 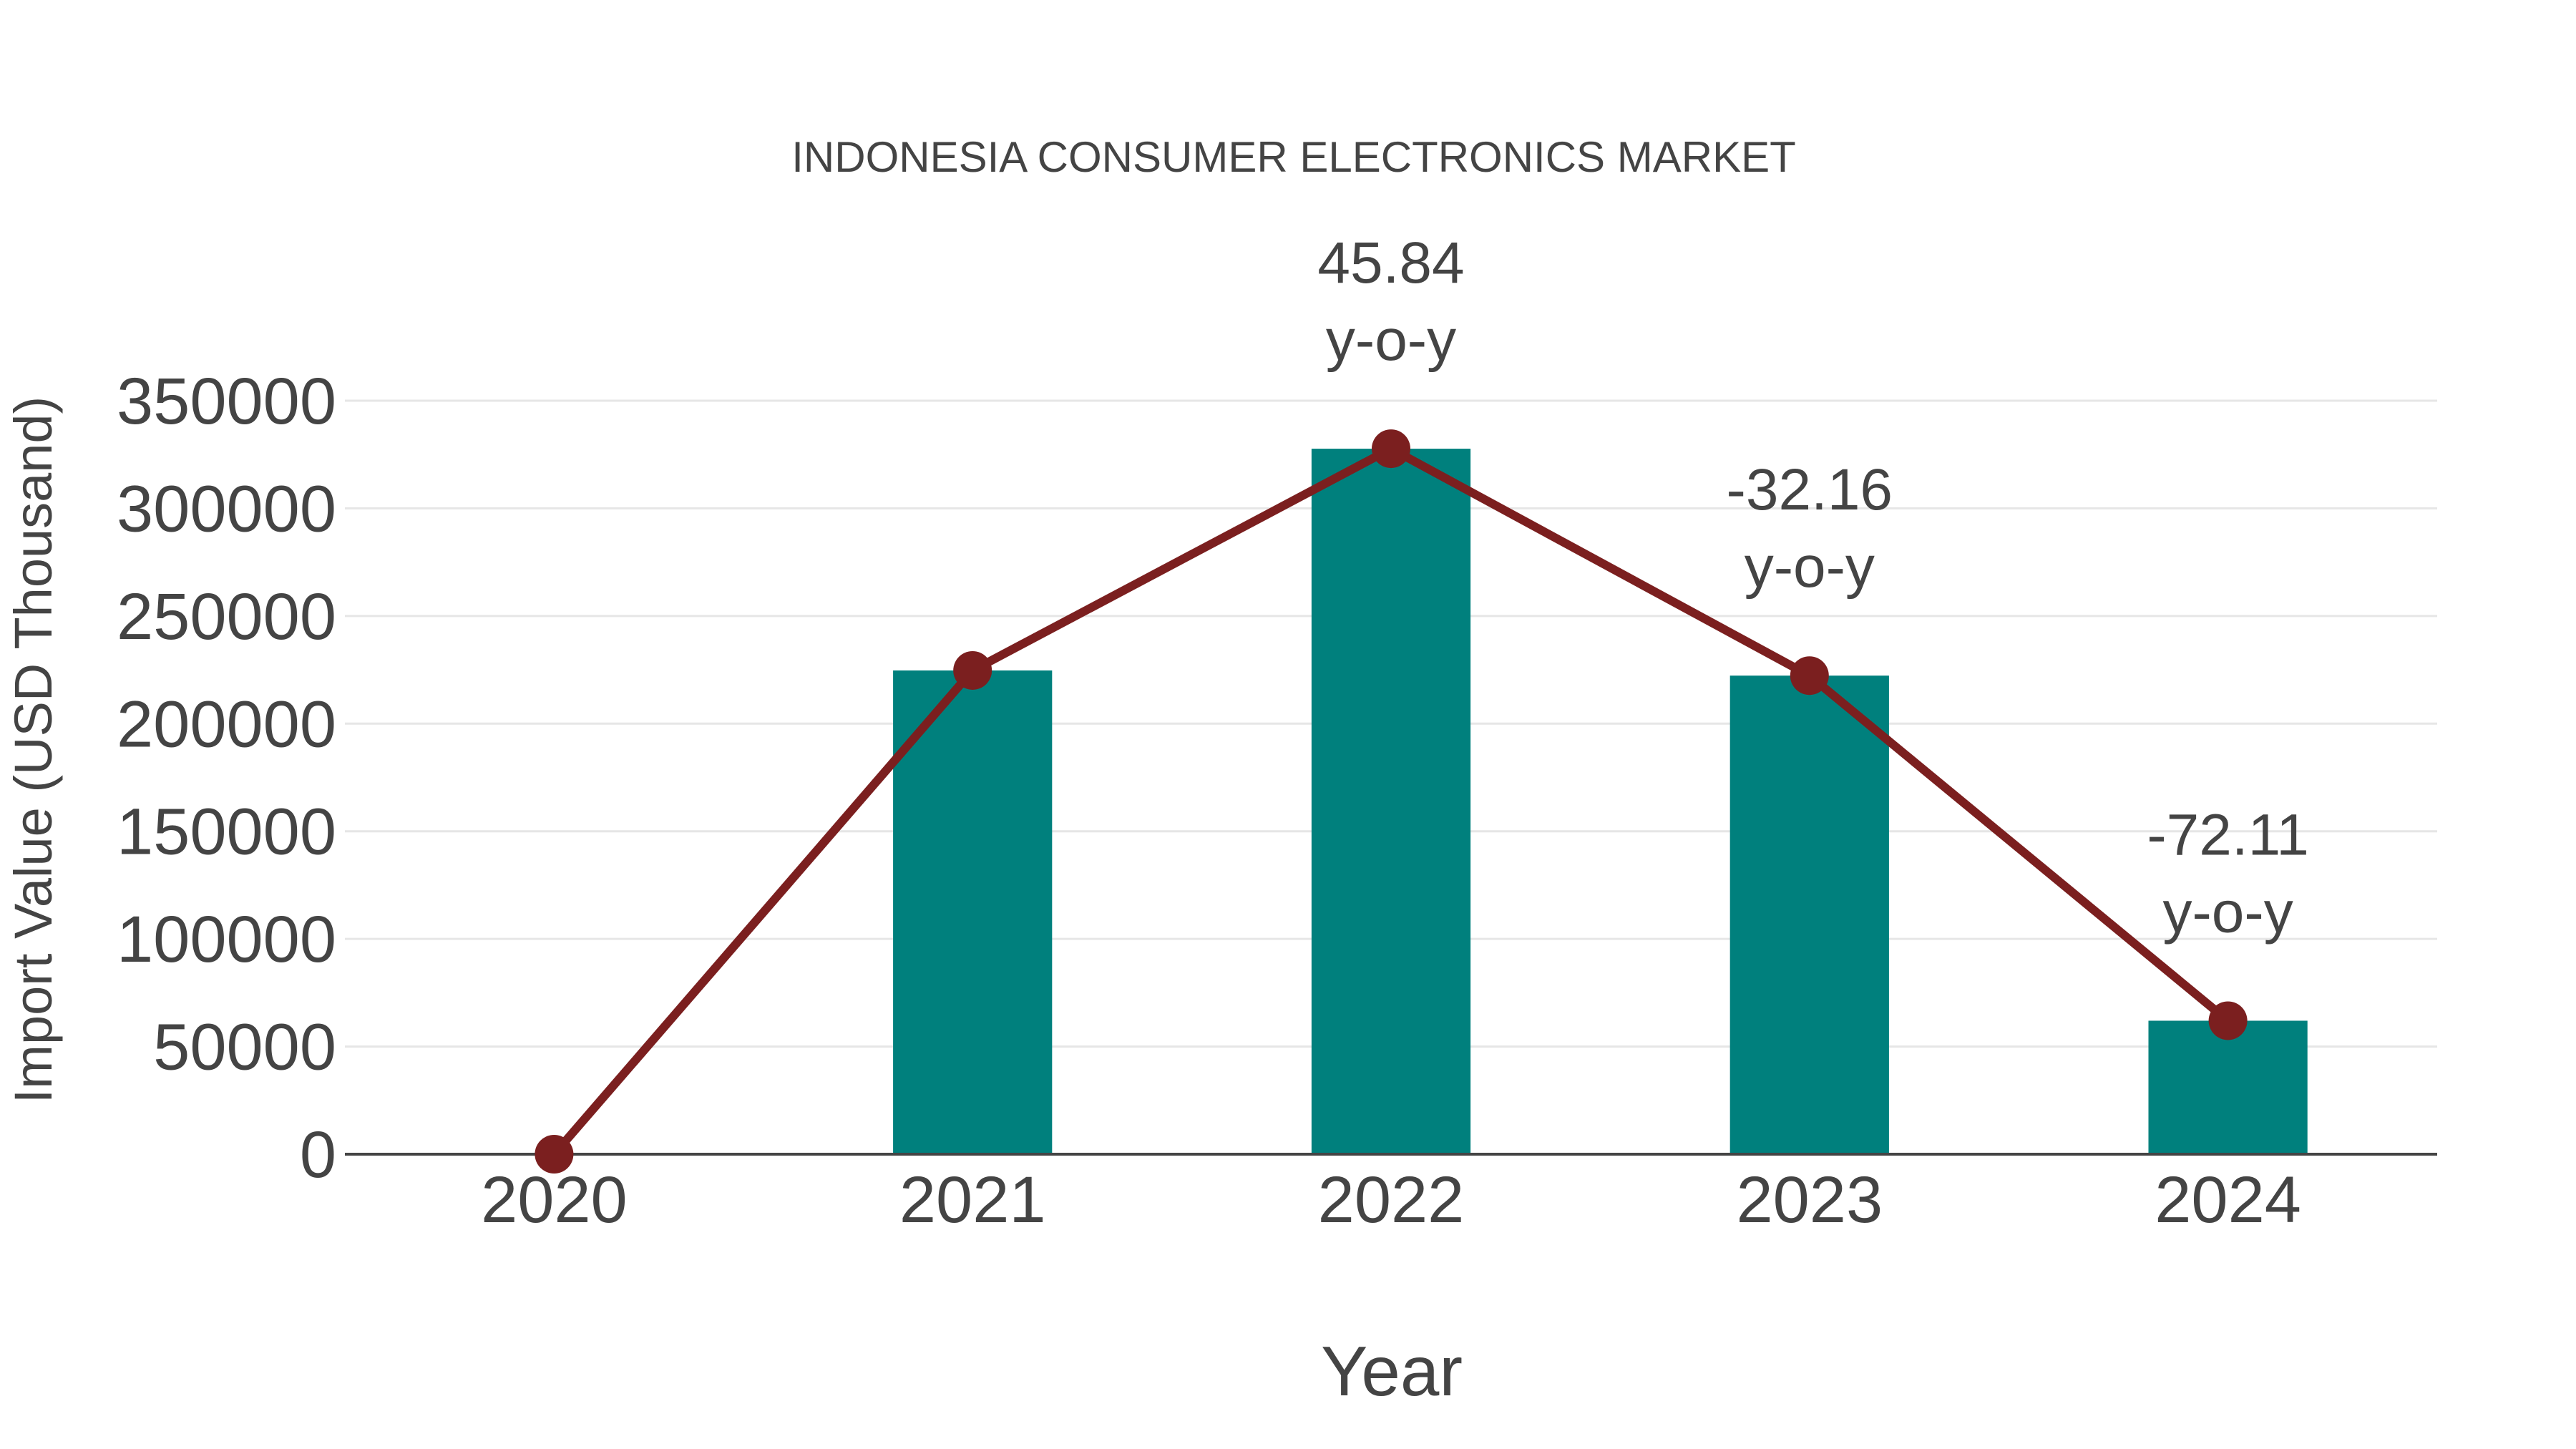 What do you see at coordinates (972, 1199) in the screenshot?
I see `x-tick-label: 2021` at bounding box center [972, 1199].